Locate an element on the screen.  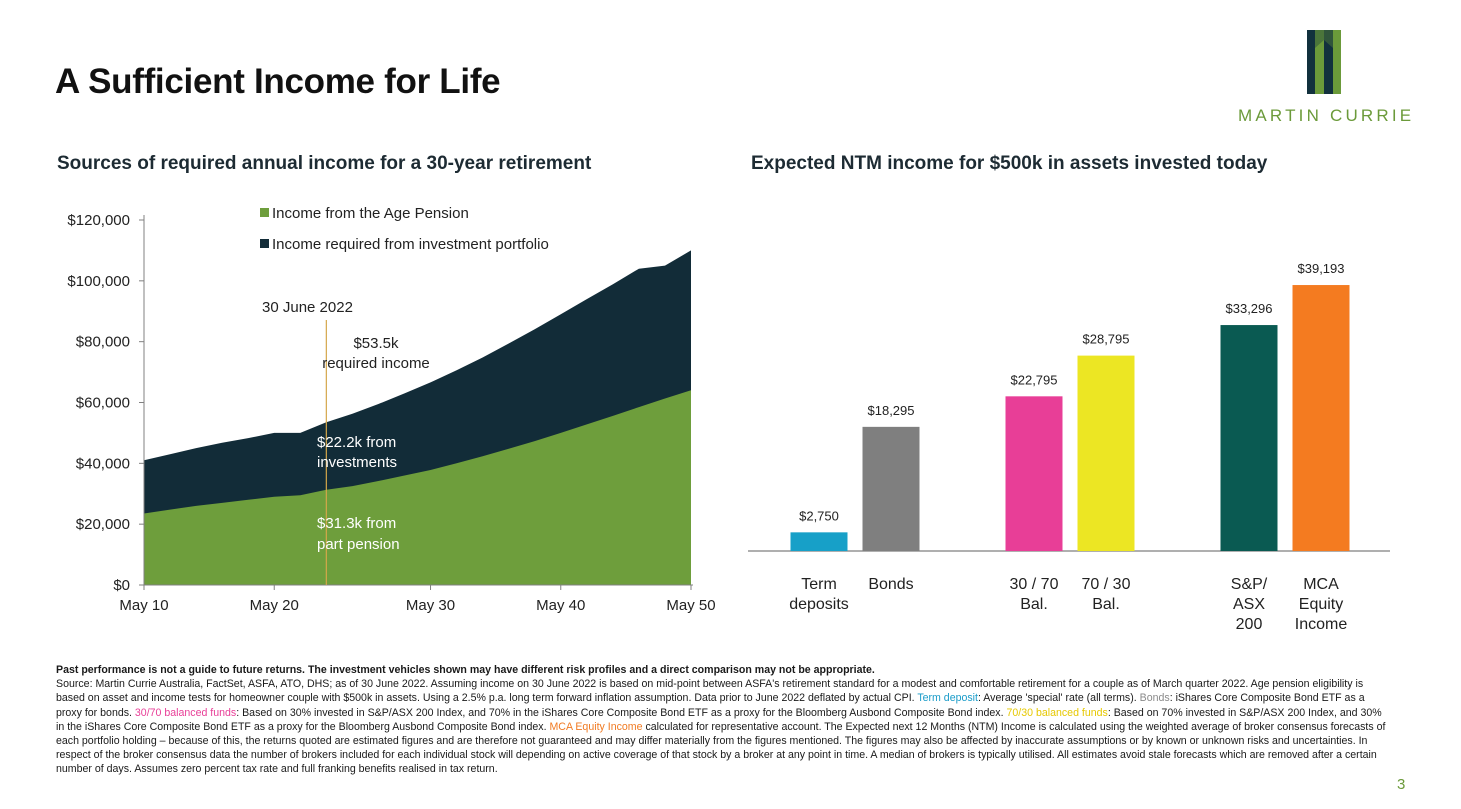
pension-annotation-label: part pension is located at coordinates (358, 544).